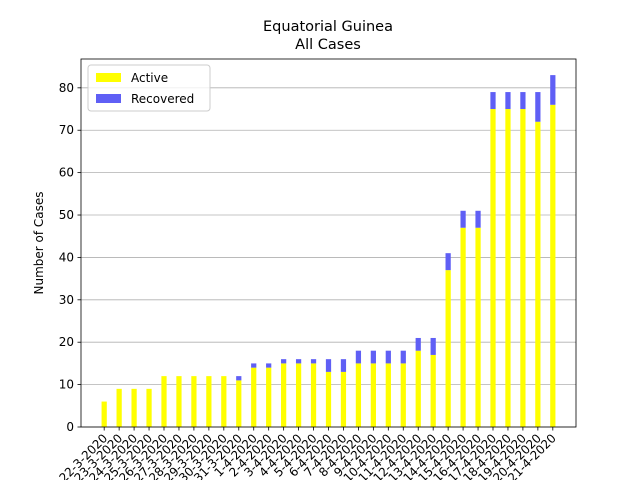 The height and width of the screenshot is (480, 640). Describe the element at coordinates (39, 242) in the screenshot. I see `y-axis-label: Number of Cases` at that location.